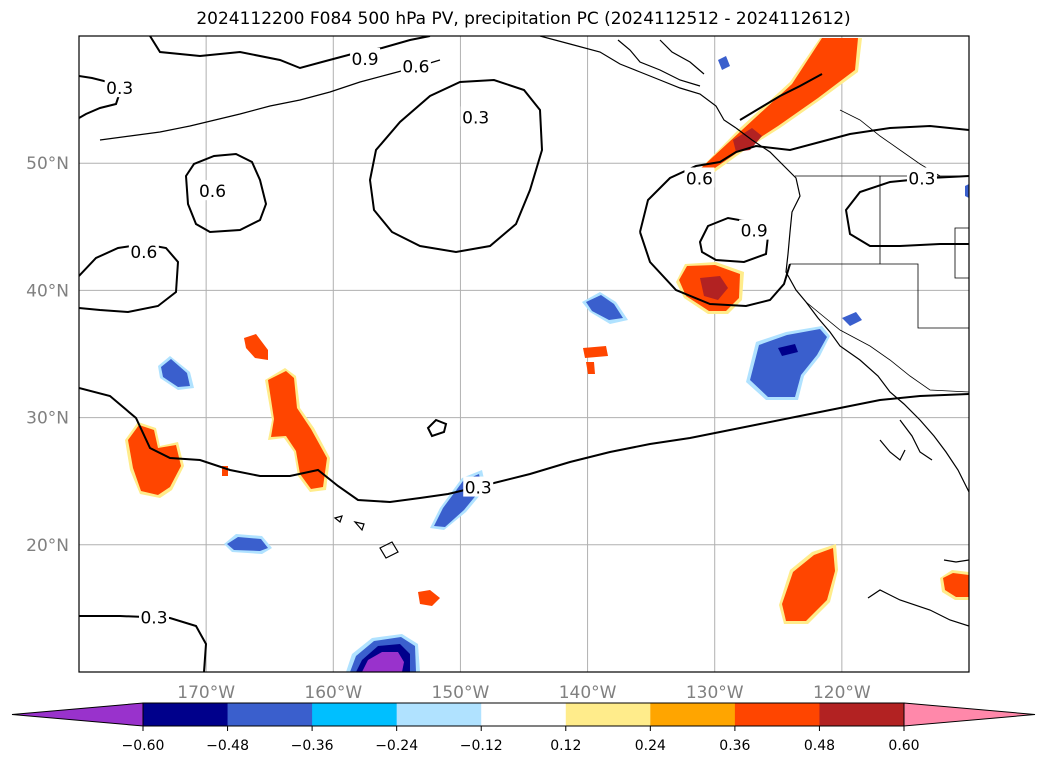 This screenshot has width=1047, height=765. What do you see at coordinates (456, 166) in the screenshot?
I see `pv-contour-0.3-center` at bounding box center [456, 166].